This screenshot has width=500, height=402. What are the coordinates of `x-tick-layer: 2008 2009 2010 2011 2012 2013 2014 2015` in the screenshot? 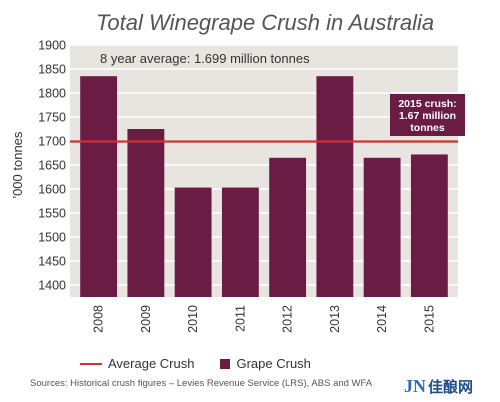 It's located at (264, 319).